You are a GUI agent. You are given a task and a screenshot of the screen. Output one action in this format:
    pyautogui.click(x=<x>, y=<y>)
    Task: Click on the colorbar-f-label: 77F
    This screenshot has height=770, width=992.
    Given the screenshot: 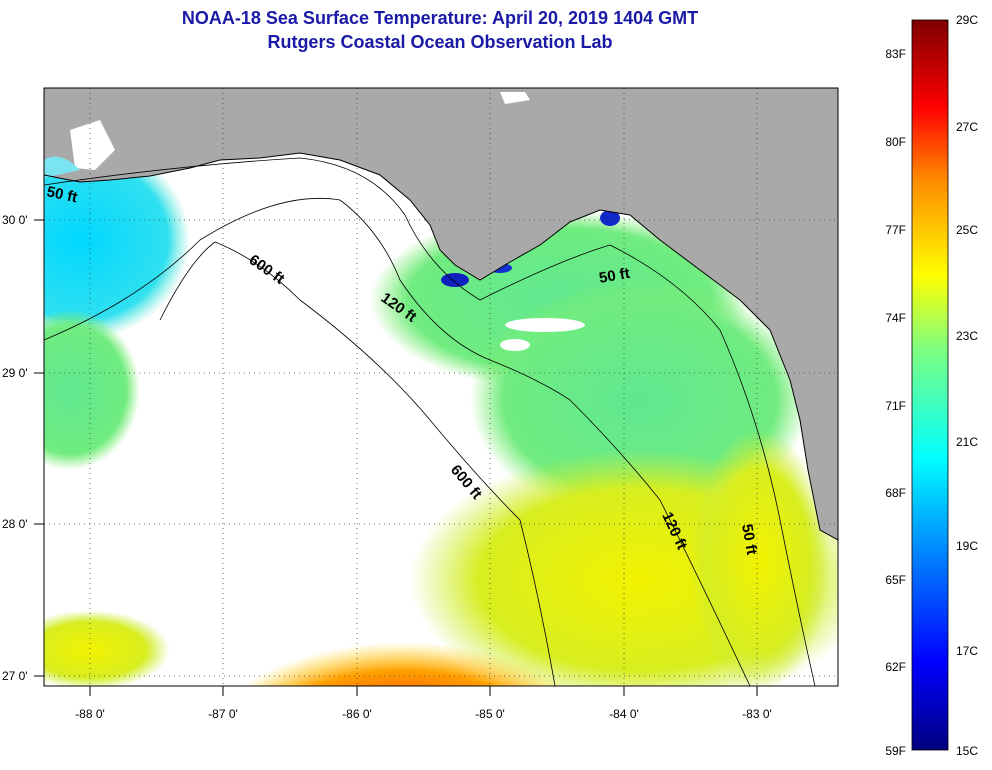 What is the action you would take?
    pyautogui.click(x=895, y=230)
    